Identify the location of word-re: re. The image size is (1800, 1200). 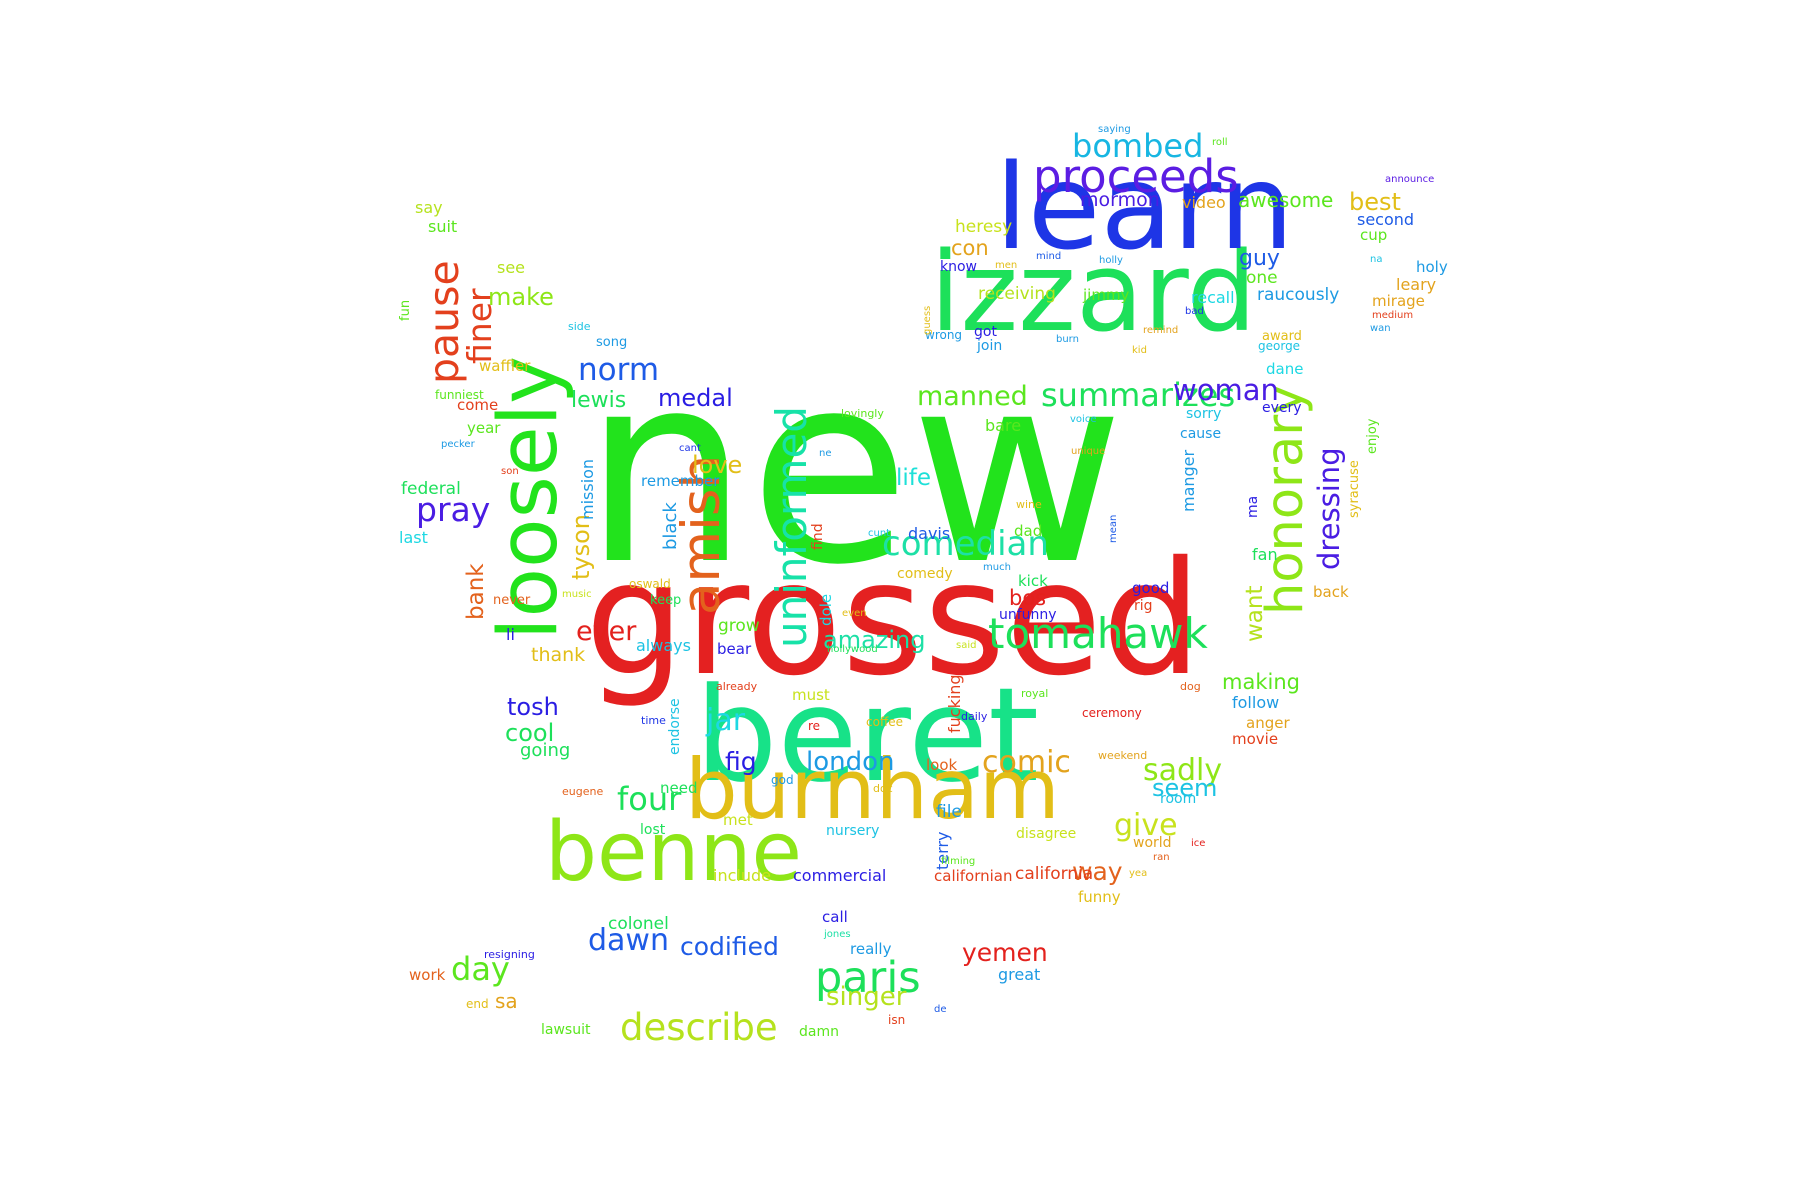
(814, 726).